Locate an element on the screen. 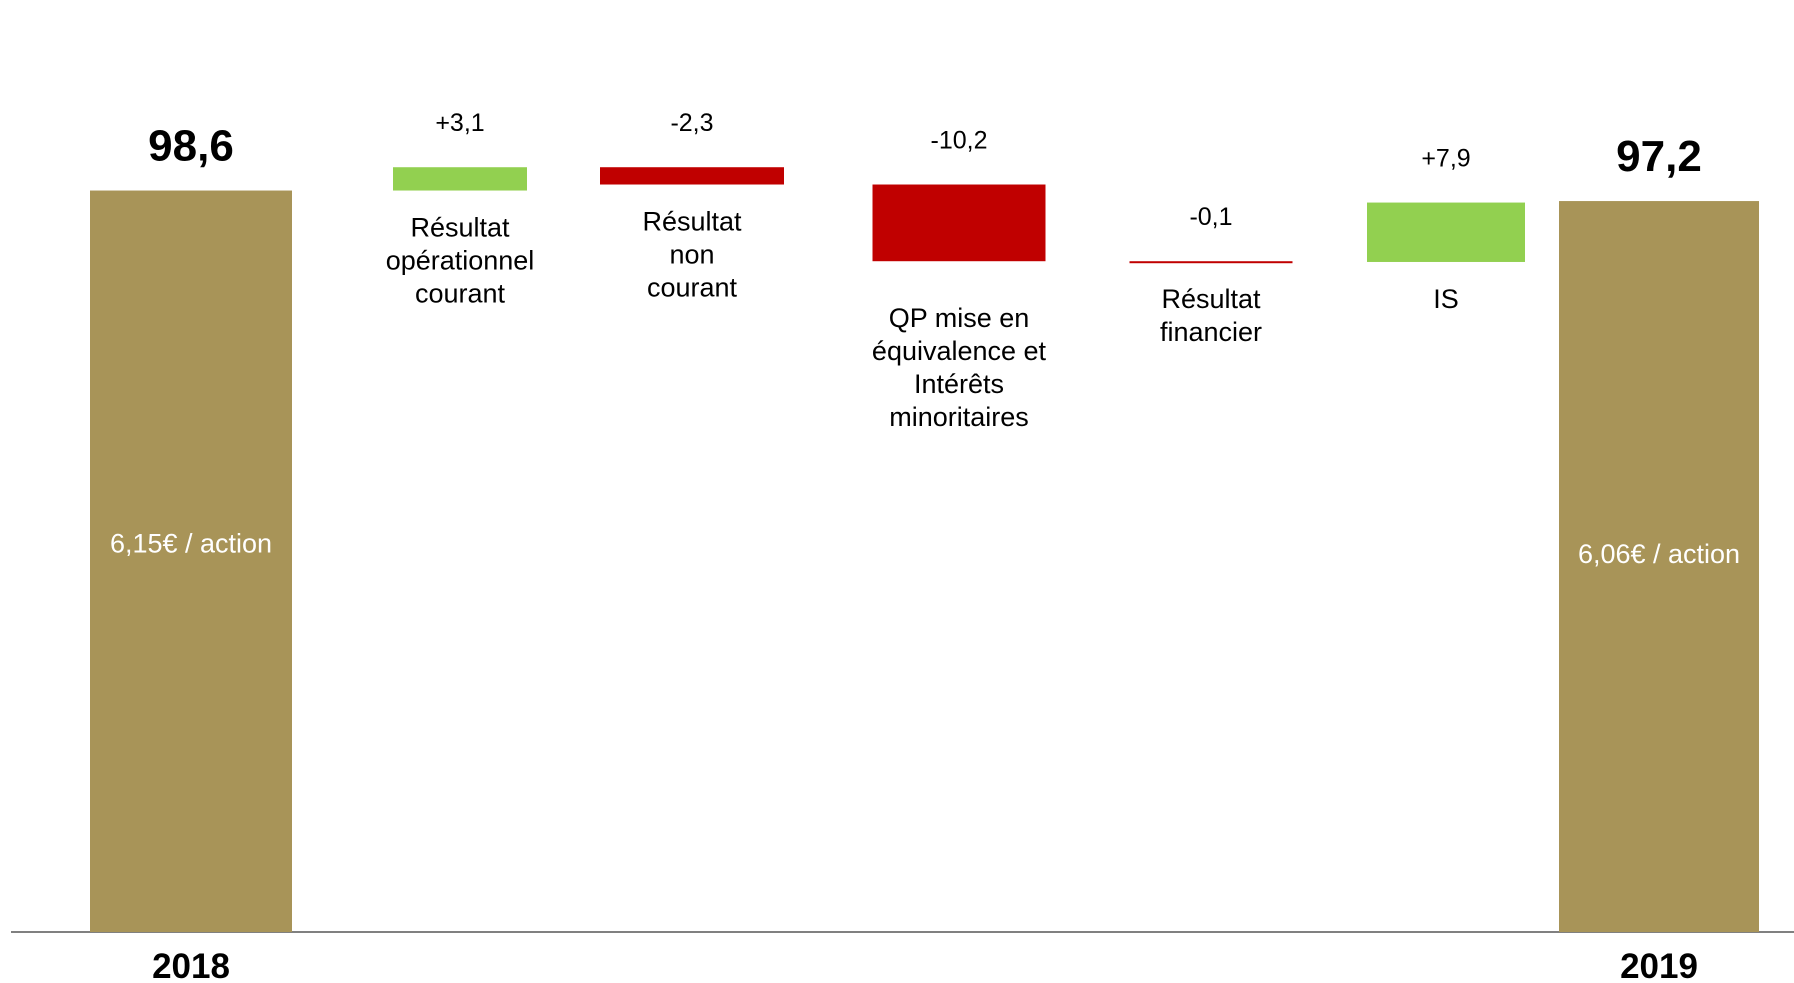  category-label: Intérêts is located at coordinates (959, 384).